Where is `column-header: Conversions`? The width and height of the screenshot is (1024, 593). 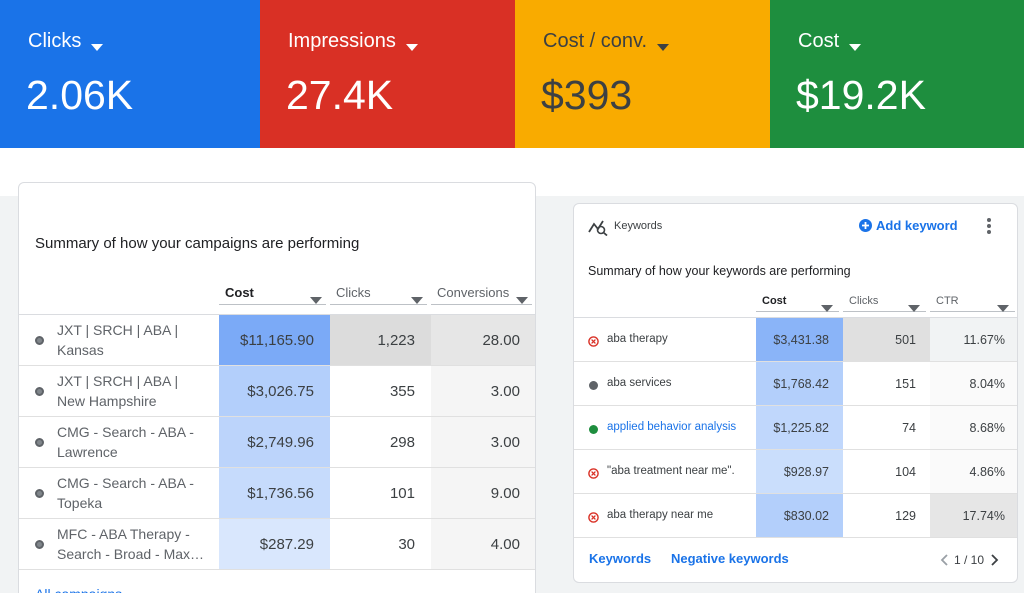 column-header: Conversions is located at coordinates (481, 292).